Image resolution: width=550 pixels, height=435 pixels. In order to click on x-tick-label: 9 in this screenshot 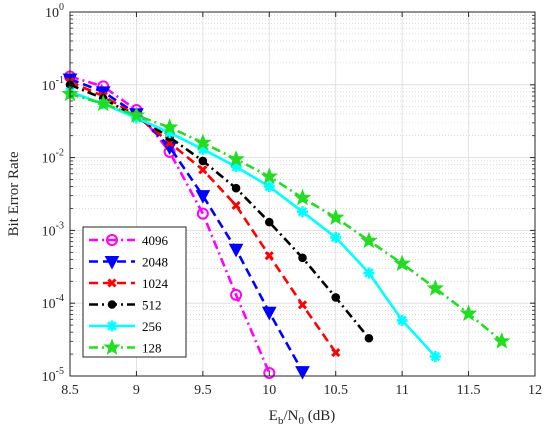, I will do `click(136, 390)`.